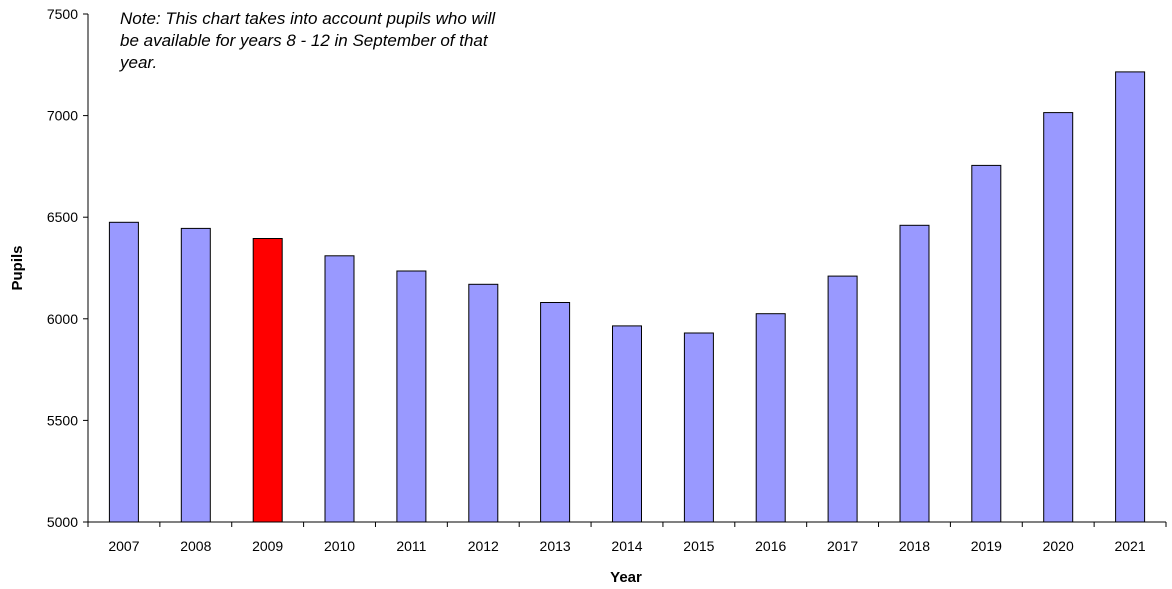 This screenshot has height=589, width=1172. I want to click on x-tick-label: 2010, so click(339, 546).